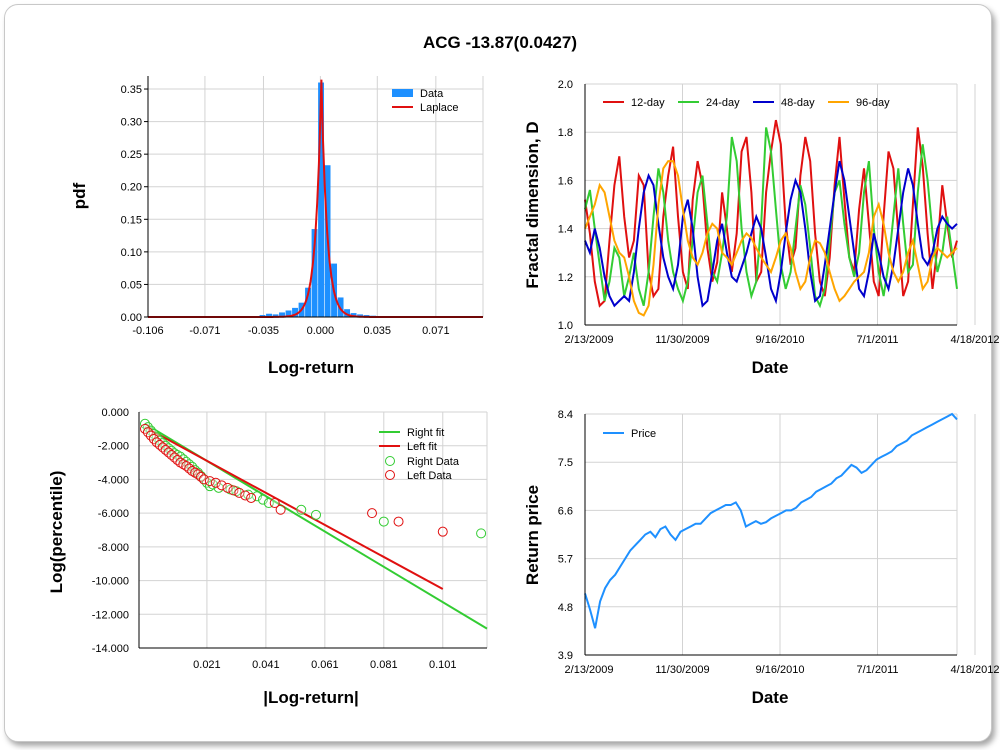  I want to click on fractal-x-axis-title: Date, so click(770, 367).